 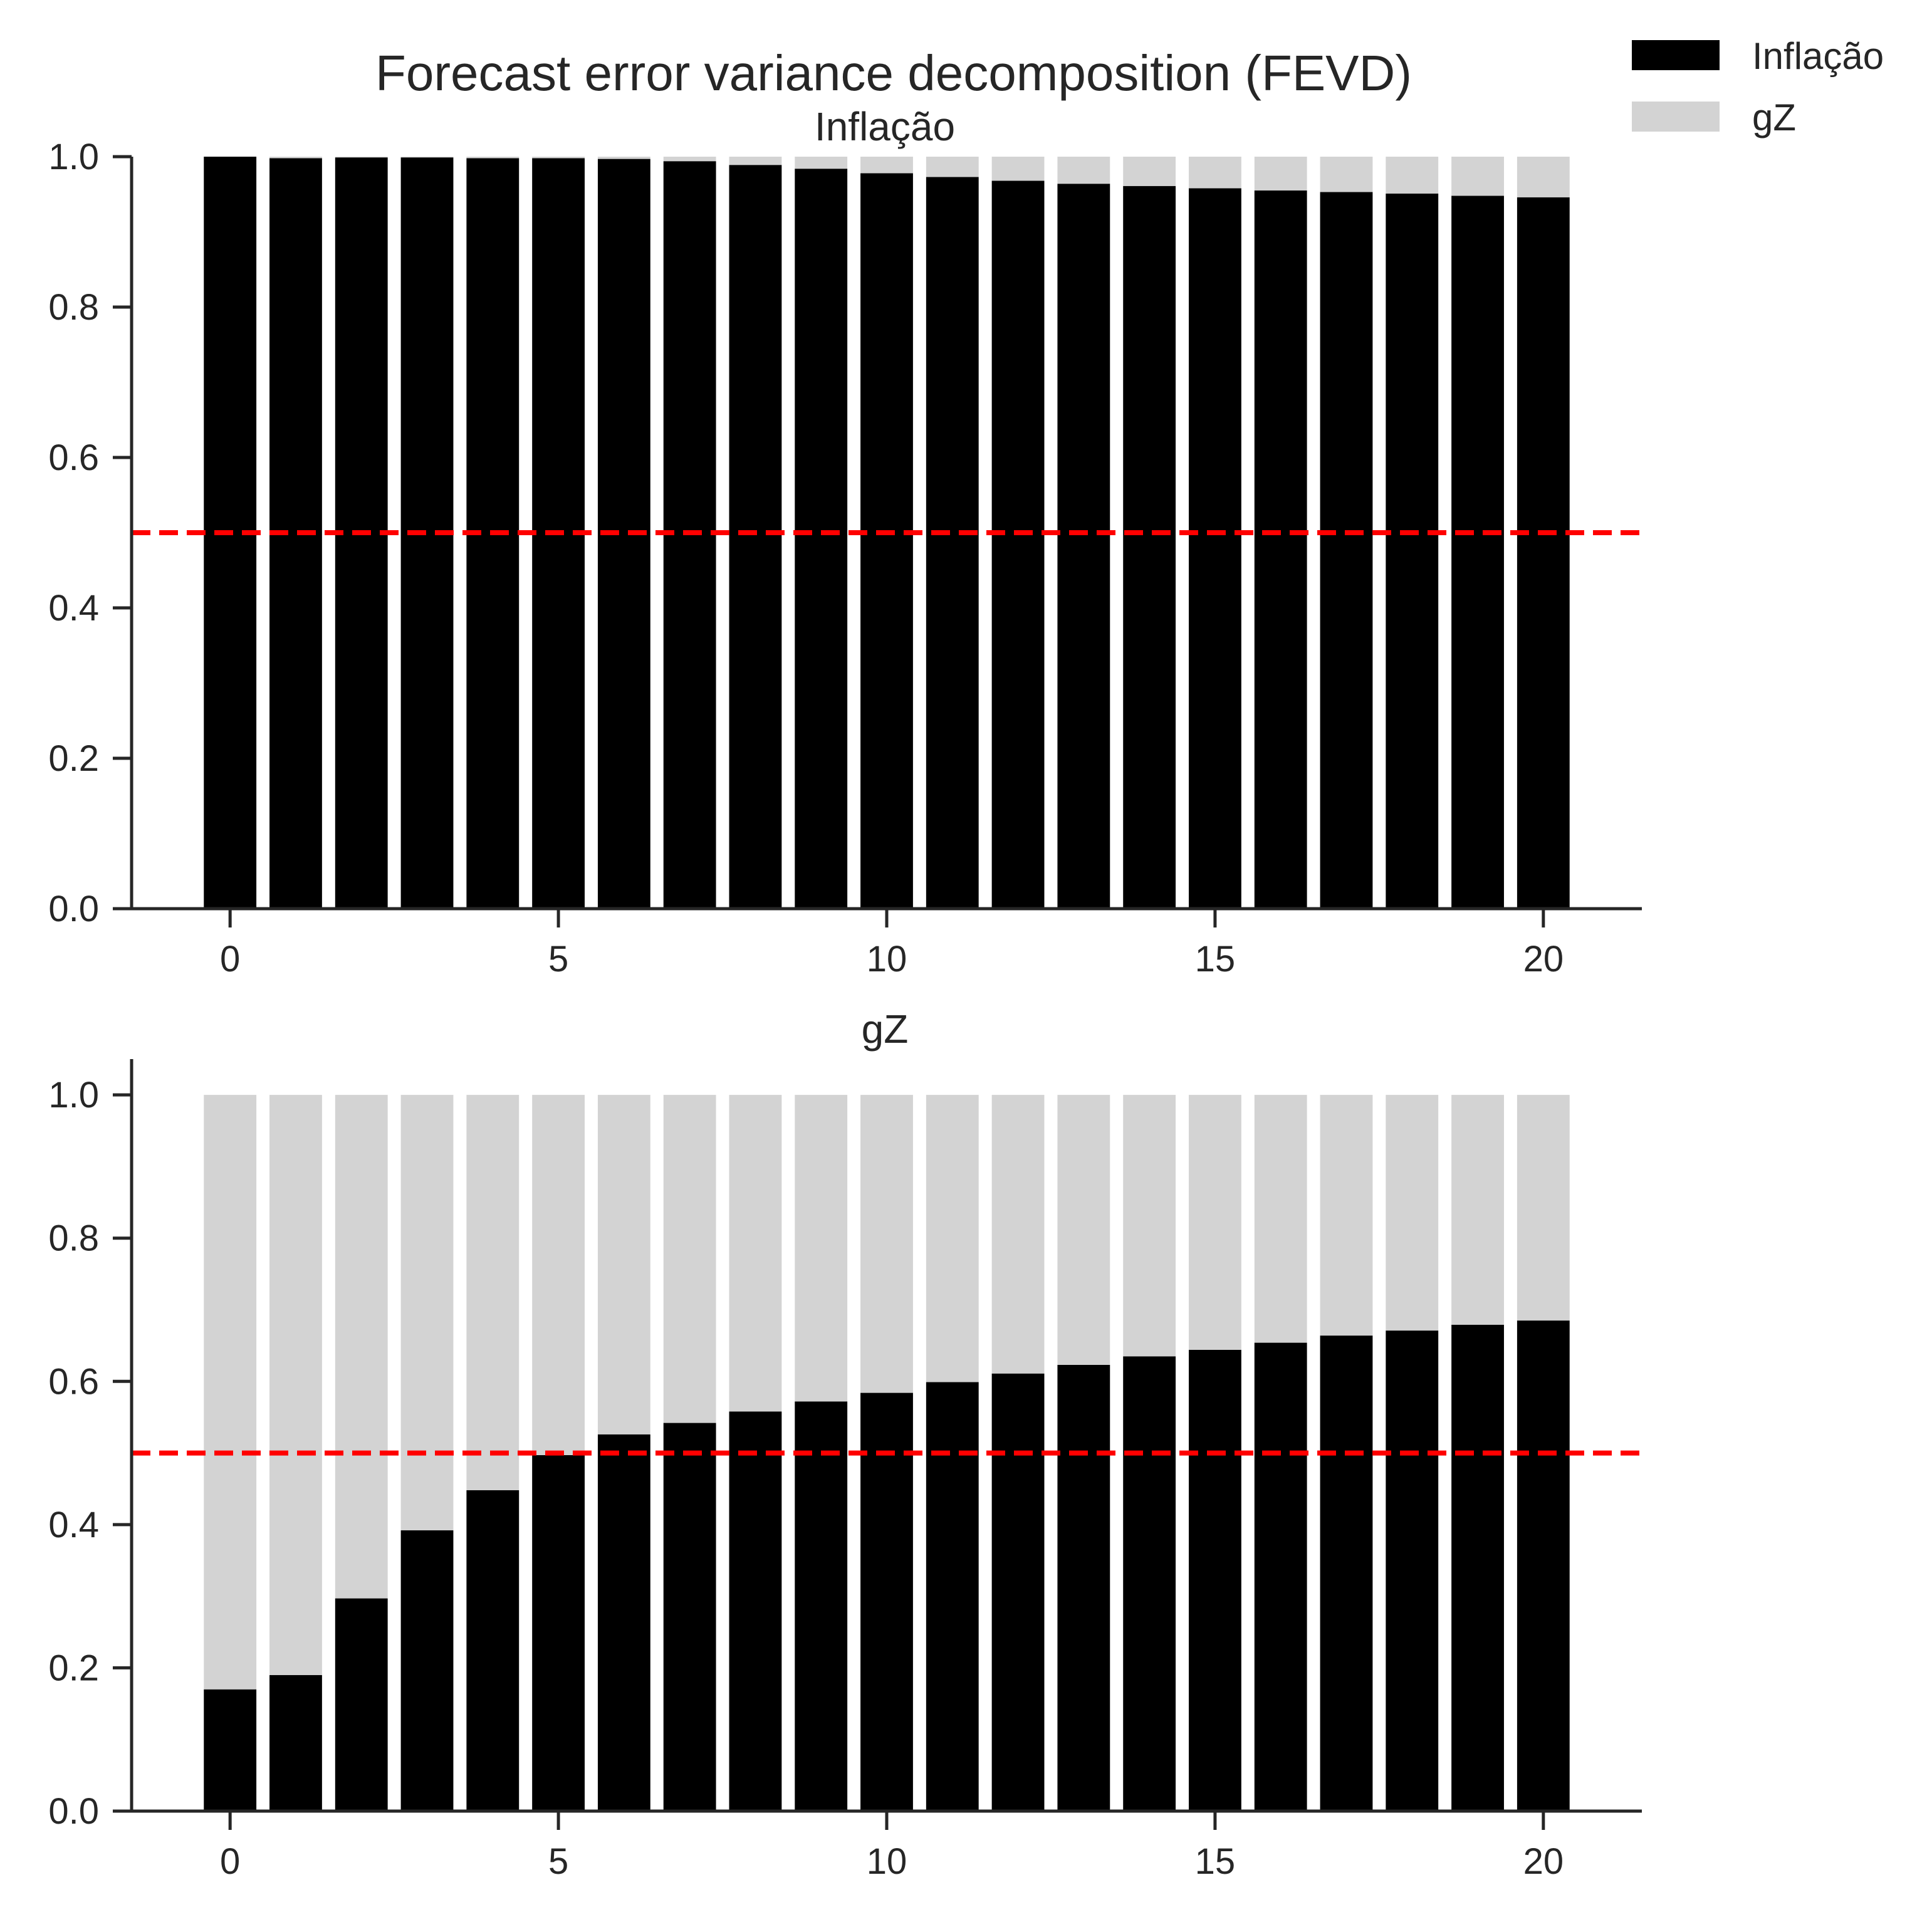 I want to click on bar-gz-shock-h2, so click(x=361, y=1347).